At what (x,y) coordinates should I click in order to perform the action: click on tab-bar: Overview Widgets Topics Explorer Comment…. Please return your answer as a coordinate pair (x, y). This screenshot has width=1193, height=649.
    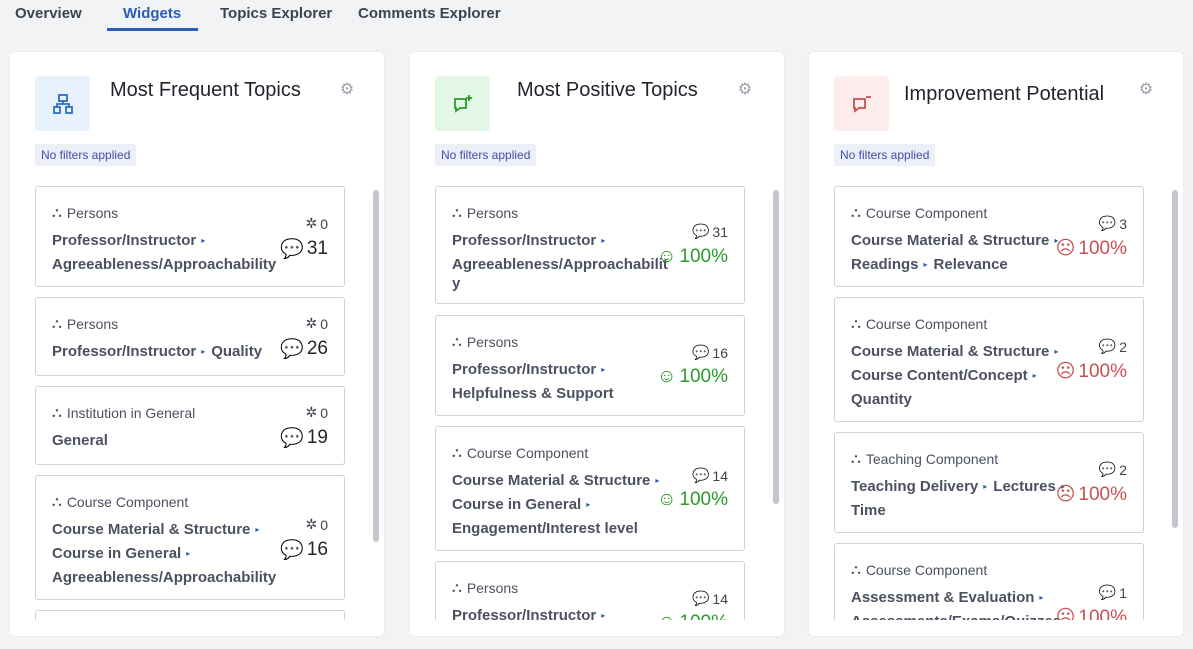
    Looking at the image, I should click on (596, 16).